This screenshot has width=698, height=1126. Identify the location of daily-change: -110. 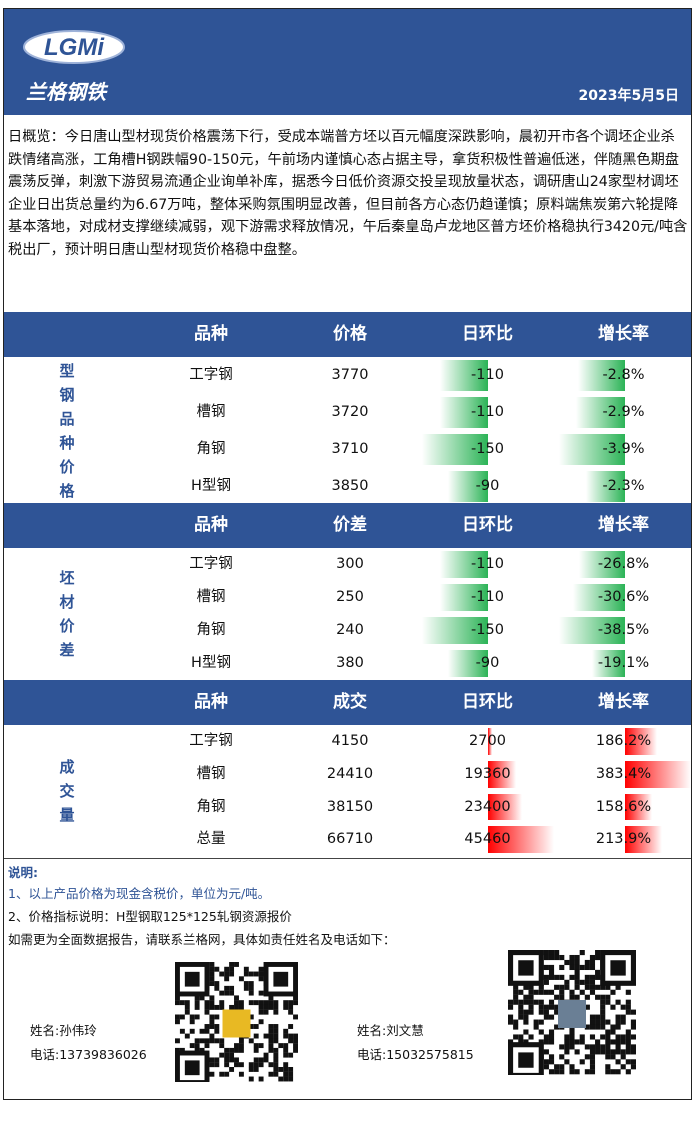
(487, 375).